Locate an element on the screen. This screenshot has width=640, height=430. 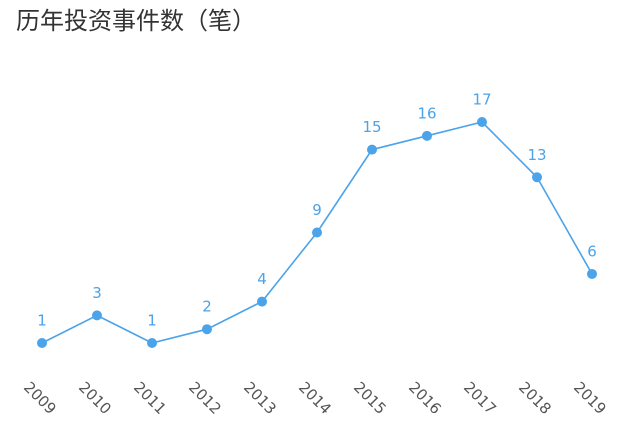
x-tick-label: 2017 is located at coordinates (480, 398).